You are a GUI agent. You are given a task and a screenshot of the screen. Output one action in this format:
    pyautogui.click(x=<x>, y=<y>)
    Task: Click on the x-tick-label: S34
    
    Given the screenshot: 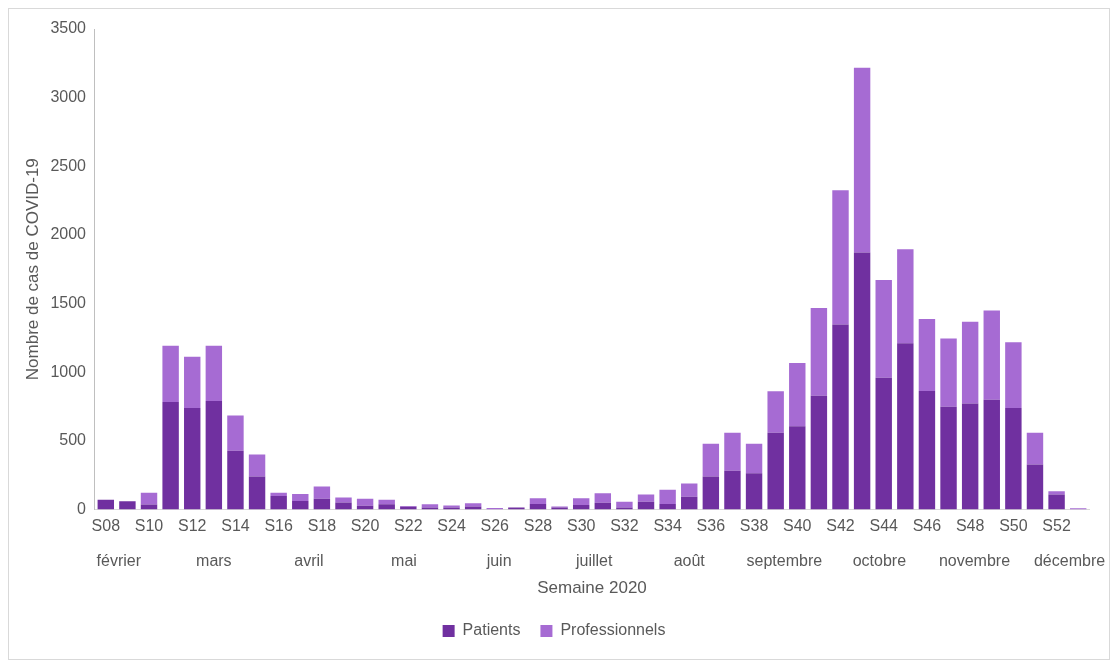 What is the action you would take?
    pyautogui.click(x=667, y=526)
    